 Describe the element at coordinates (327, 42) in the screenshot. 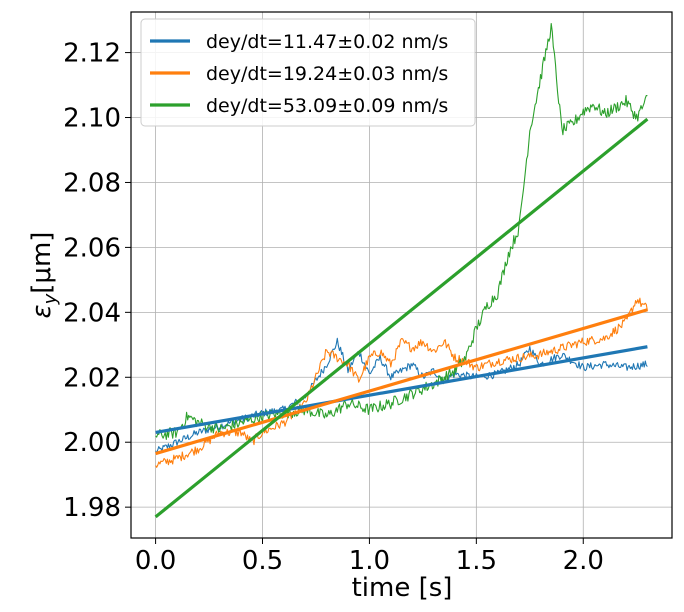

I see `legend-label-1: dey/dt=11.47±0.02 nm/s` at that location.